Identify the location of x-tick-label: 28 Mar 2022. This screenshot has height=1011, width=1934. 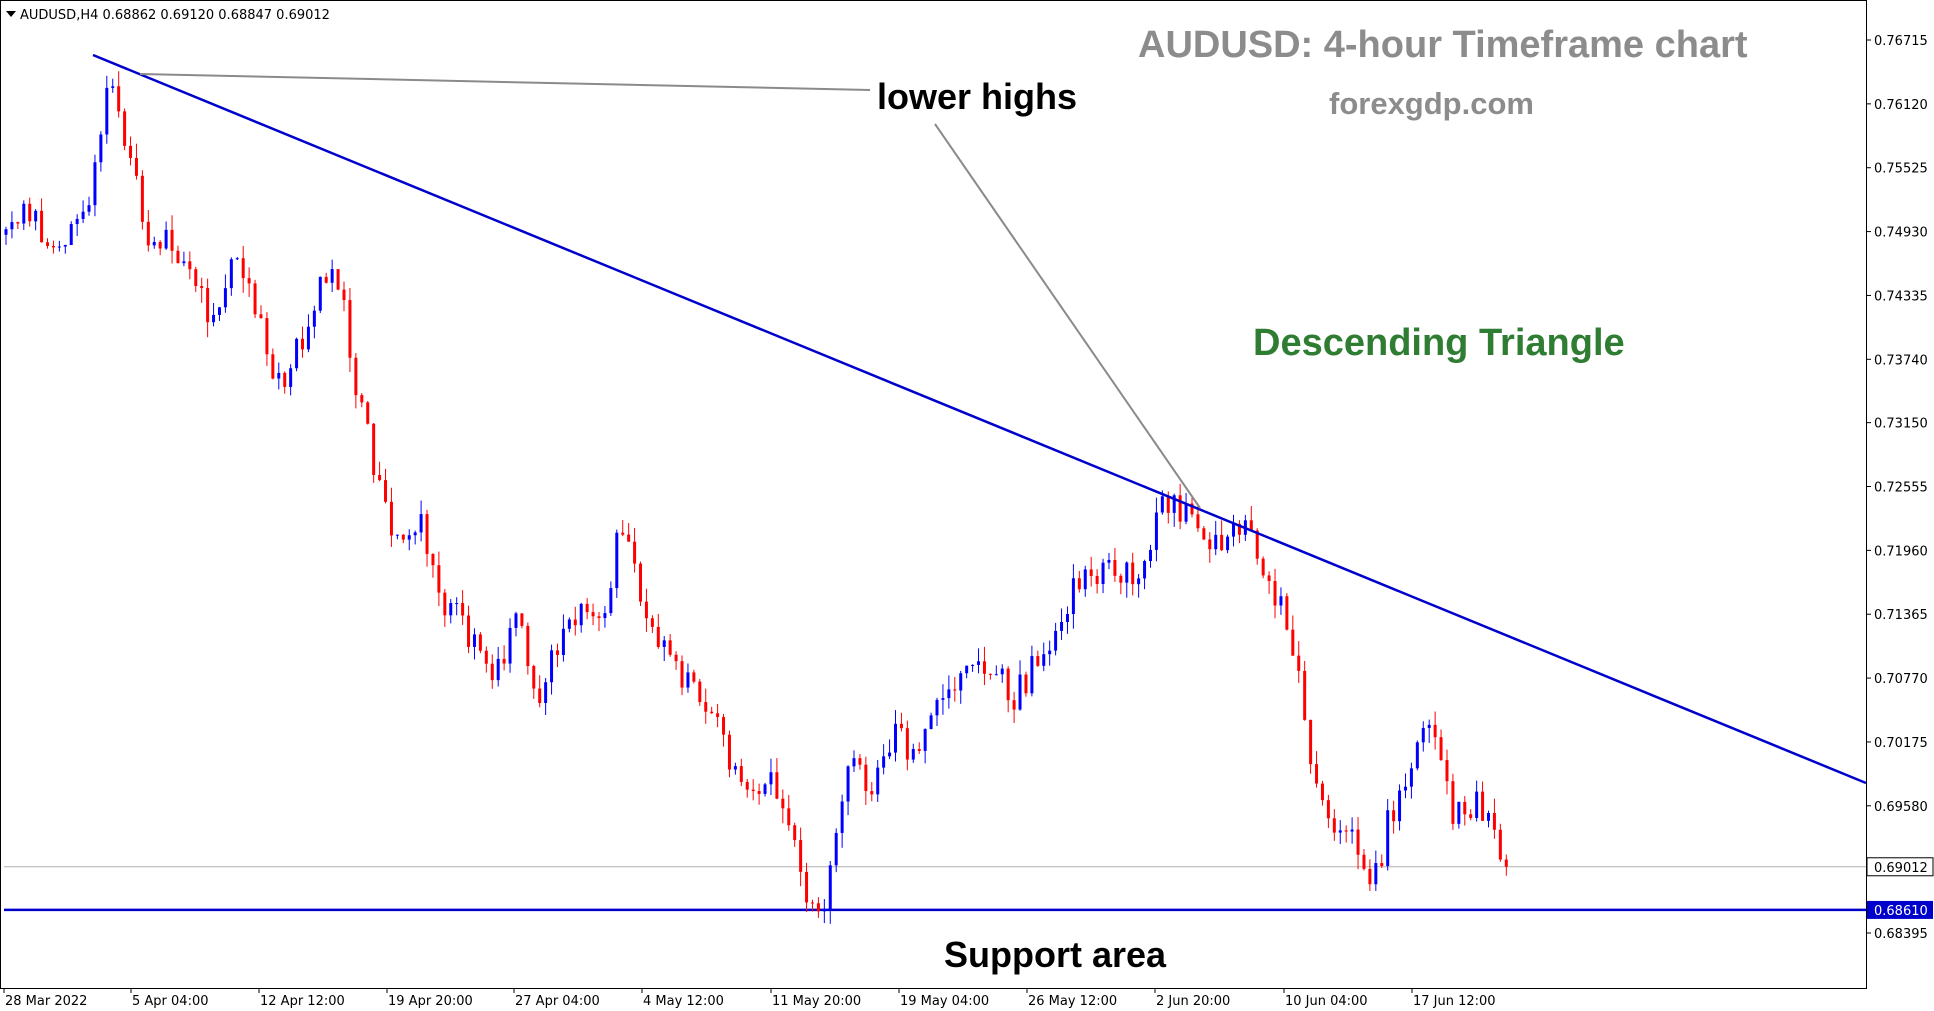
(46, 1001).